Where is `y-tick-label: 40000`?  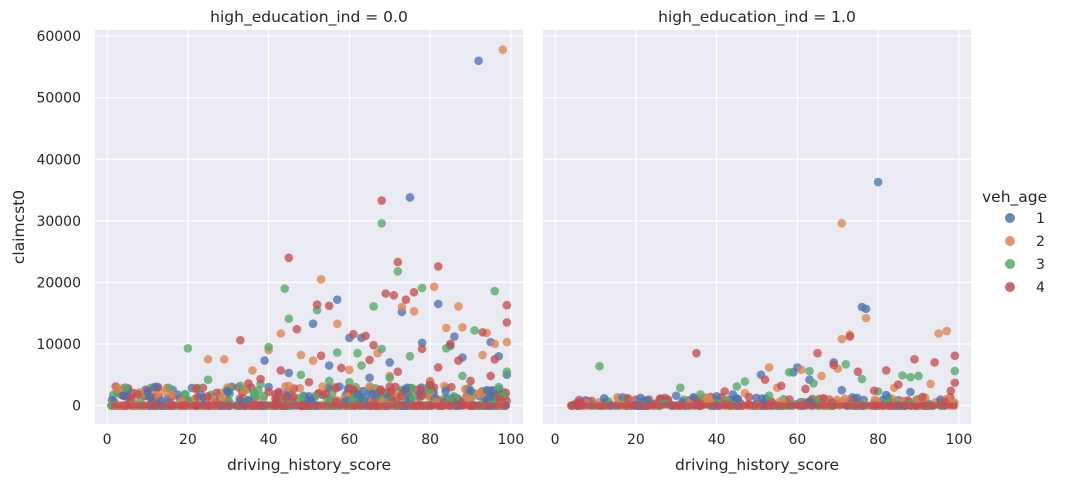 y-tick-label: 40000 is located at coordinates (58, 160).